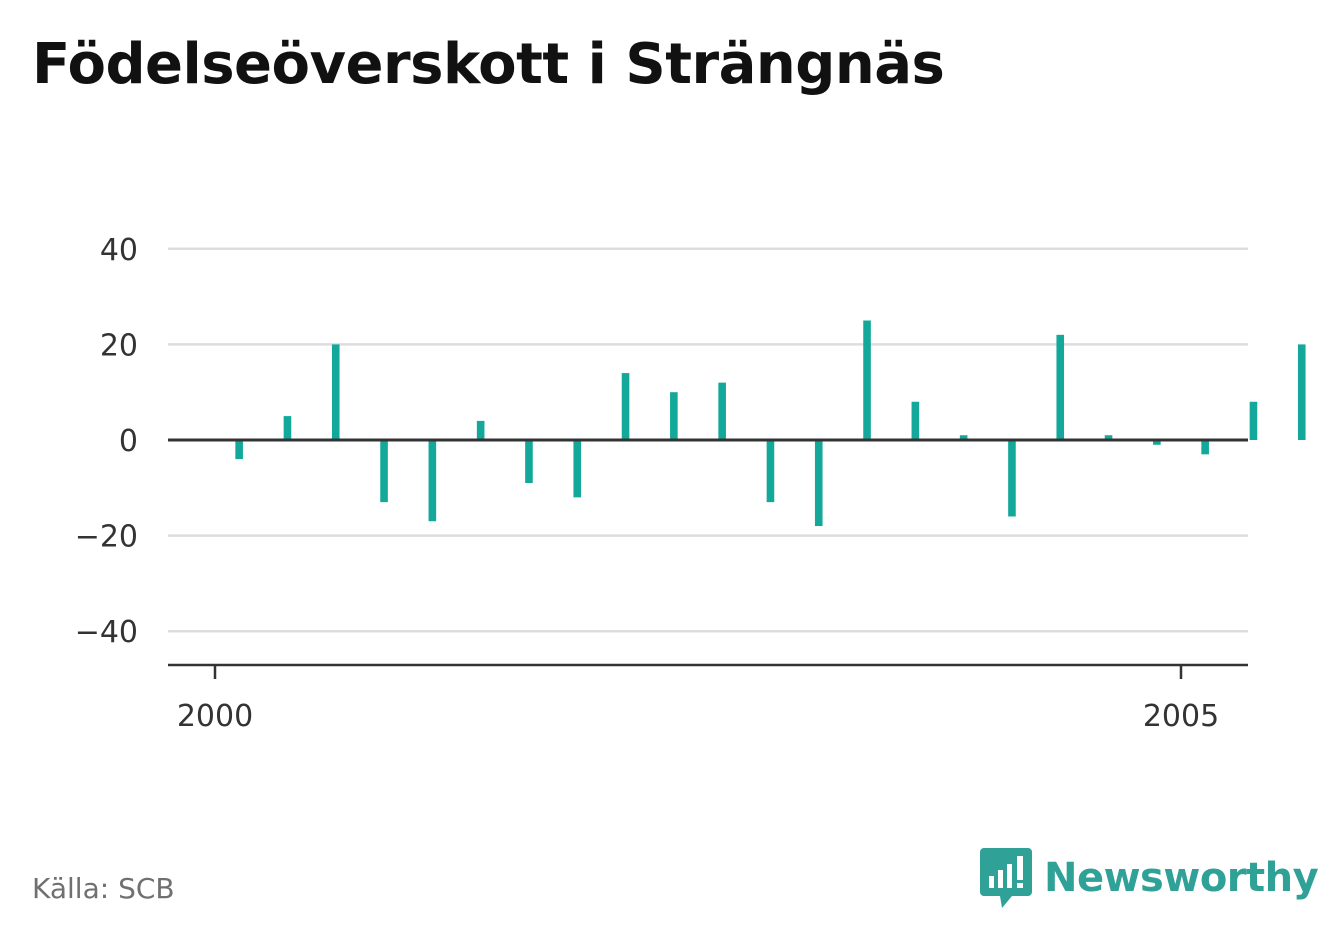  Describe the element at coordinates (106, 537) in the screenshot. I see `y-tick-label: −20` at that location.